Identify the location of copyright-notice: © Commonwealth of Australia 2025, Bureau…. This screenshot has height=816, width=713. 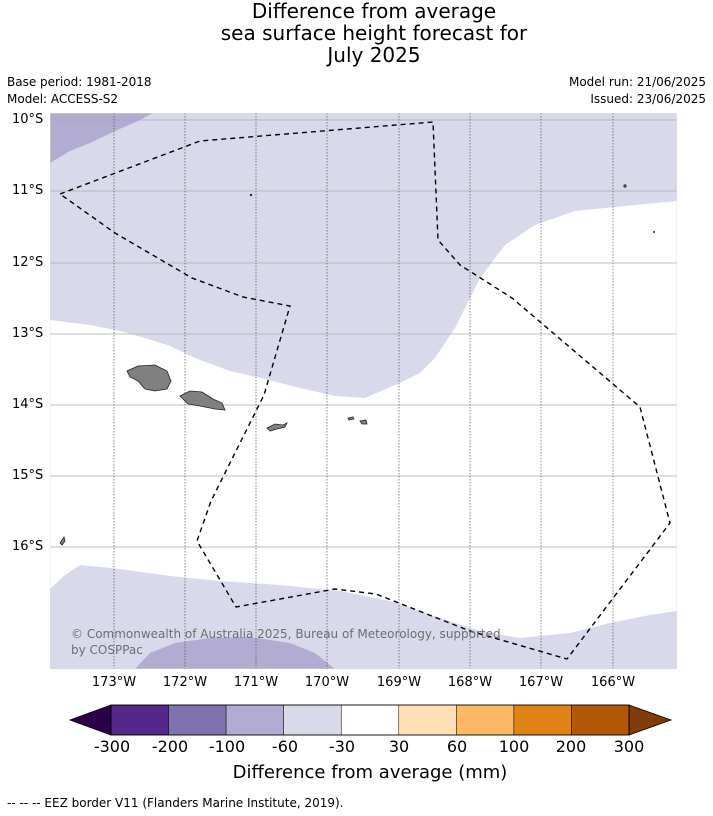
(286, 642).